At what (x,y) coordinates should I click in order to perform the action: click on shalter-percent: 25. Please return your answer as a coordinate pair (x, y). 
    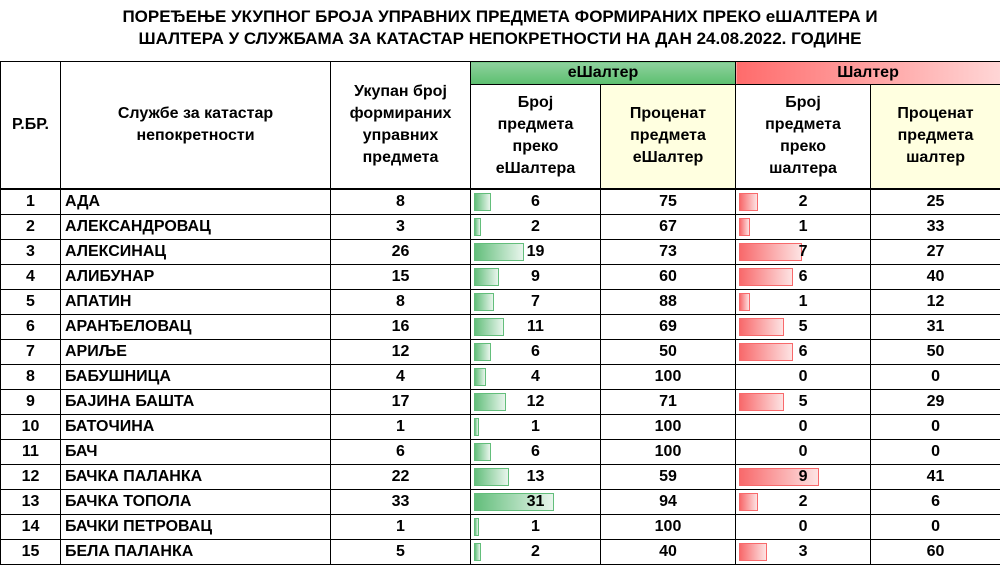
    Looking at the image, I should click on (935, 202).